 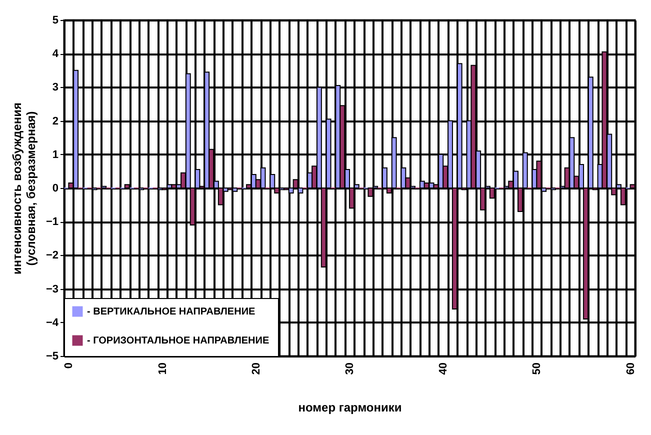 What do you see at coordinates (52, 256) in the screenshot?
I see `y-tick-label: −2` at bounding box center [52, 256].